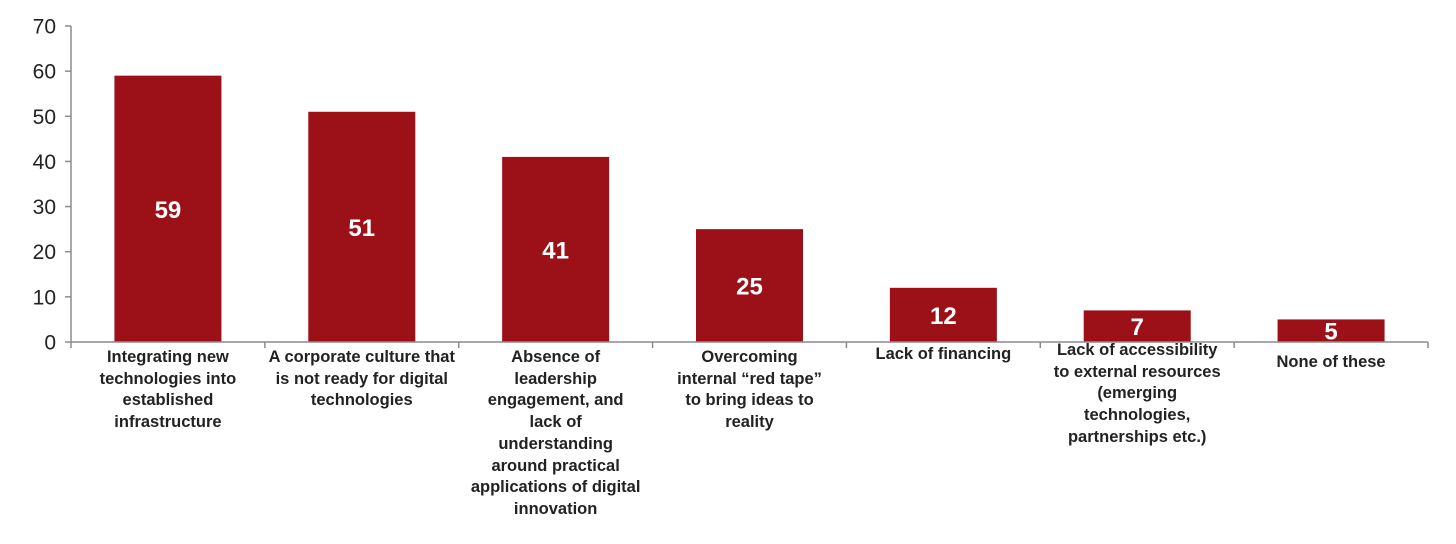 The image size is (1456, 544). Describe the element at coordinates (44, 162) in the screenshot. I see `y-tick-label: 40` at that location.